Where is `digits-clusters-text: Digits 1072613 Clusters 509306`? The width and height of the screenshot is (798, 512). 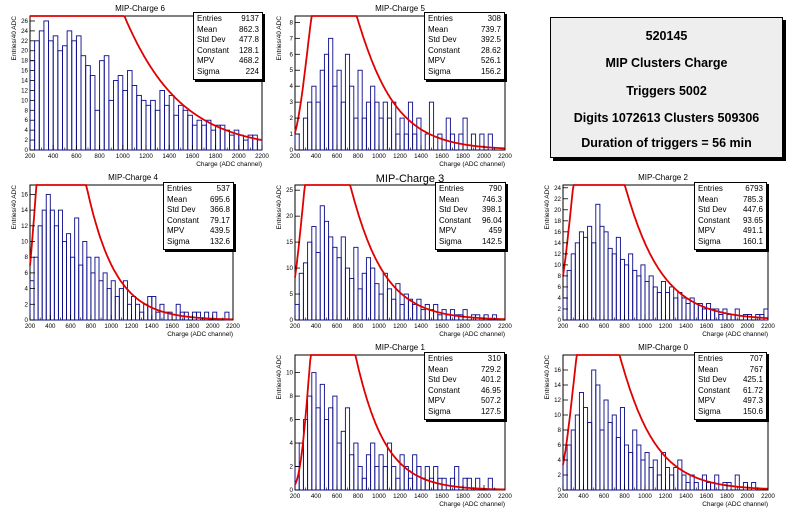
digits-clusters-text: Digits 1072613 Clusters 509306 is located at coordinates (666, 118).